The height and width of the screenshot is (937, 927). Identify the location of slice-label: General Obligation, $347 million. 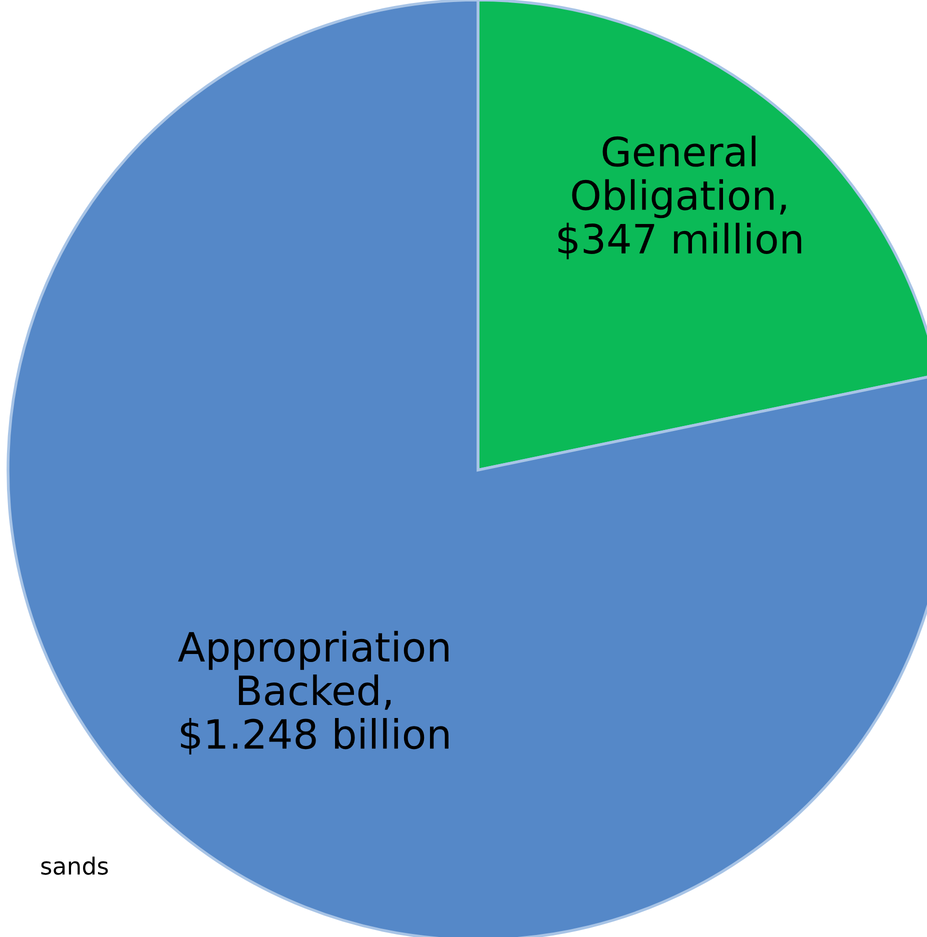
(680, 198).